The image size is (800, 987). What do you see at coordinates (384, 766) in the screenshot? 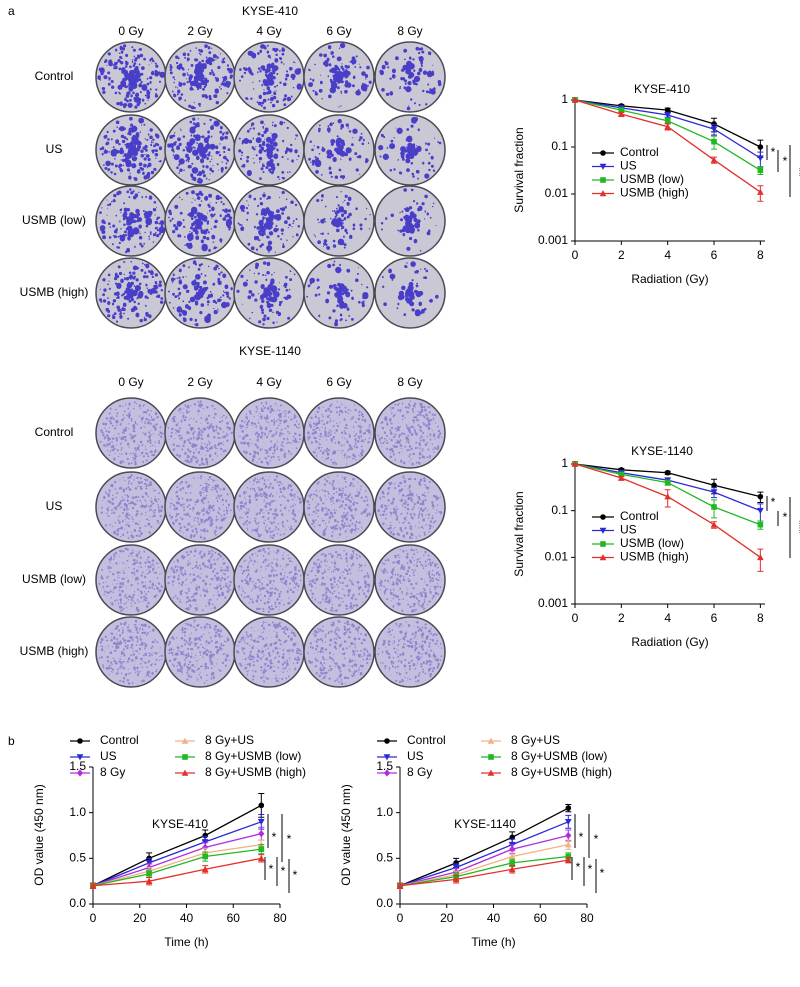
I see `y-tick-label: 1.5` at bounding box center [384, 766].